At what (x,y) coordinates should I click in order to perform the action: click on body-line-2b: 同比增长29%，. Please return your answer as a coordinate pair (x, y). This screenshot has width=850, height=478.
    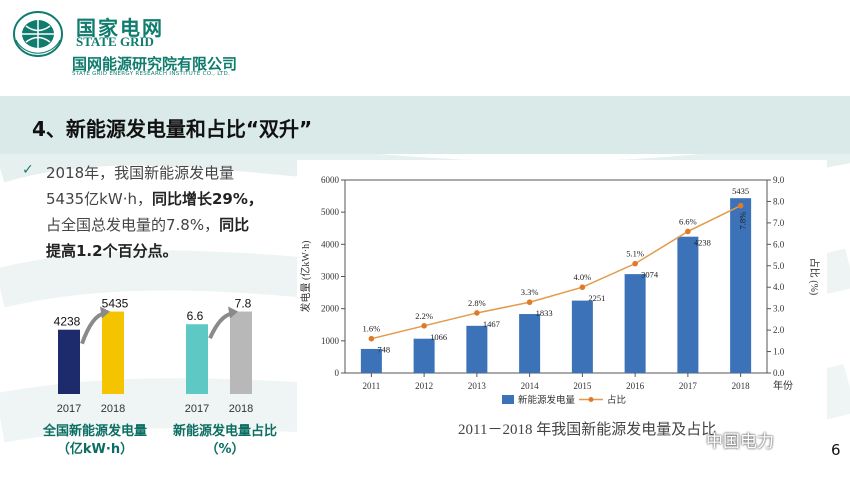
    Looking at the image, I should click on (207, 199).